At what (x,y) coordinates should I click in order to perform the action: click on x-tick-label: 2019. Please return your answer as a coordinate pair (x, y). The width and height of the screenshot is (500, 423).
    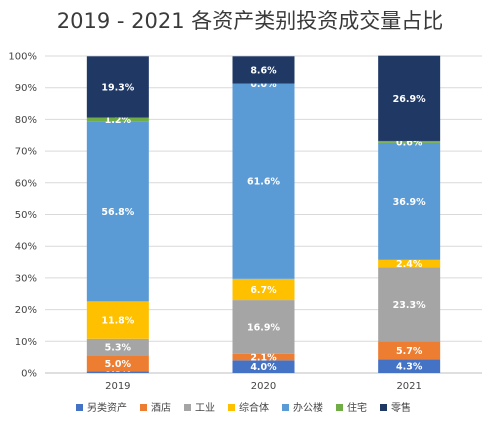
    Looking at the image, I should click on (117, 386).